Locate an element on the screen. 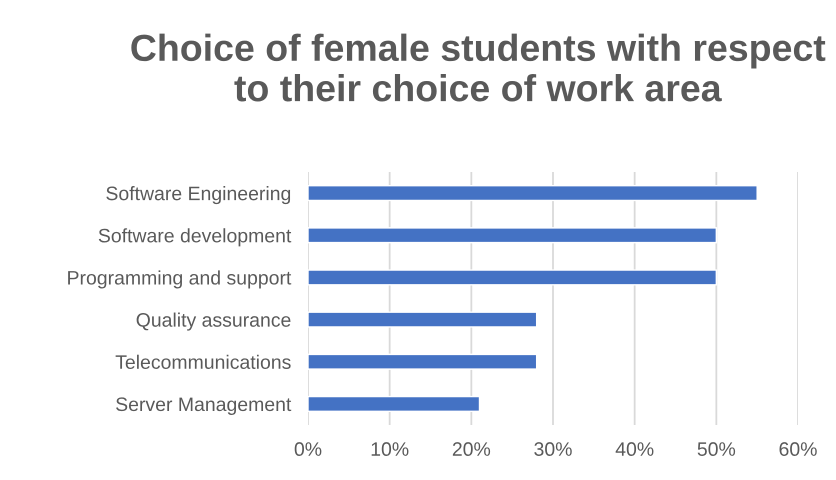 The width and height of the screenshot is (836, 480). y-tick-label: Software development is located at coordinates (195, 237).